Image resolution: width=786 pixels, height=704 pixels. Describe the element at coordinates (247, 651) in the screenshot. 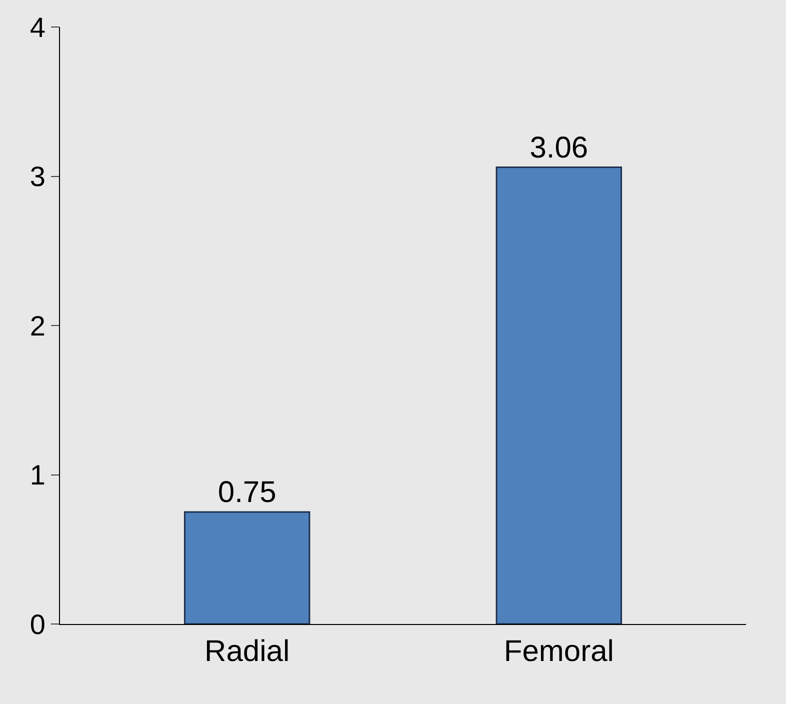

I see `x-tick-label: Radial` at that location.